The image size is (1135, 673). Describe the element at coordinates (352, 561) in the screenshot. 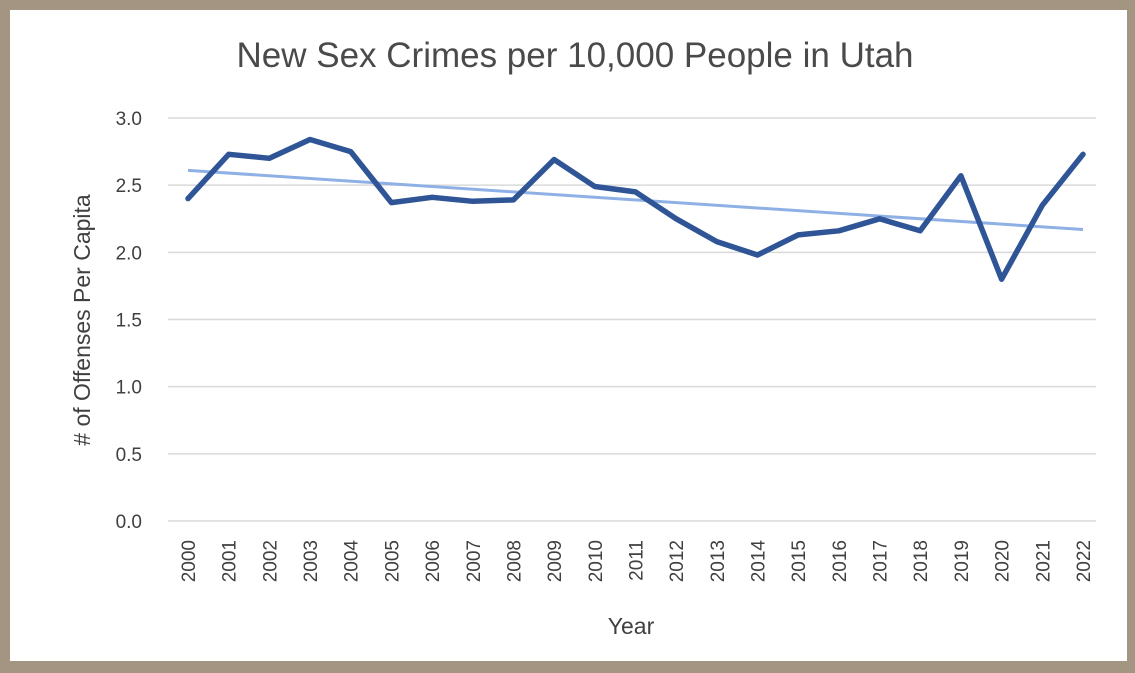

I see `x-tick-label: 2004` at that location.